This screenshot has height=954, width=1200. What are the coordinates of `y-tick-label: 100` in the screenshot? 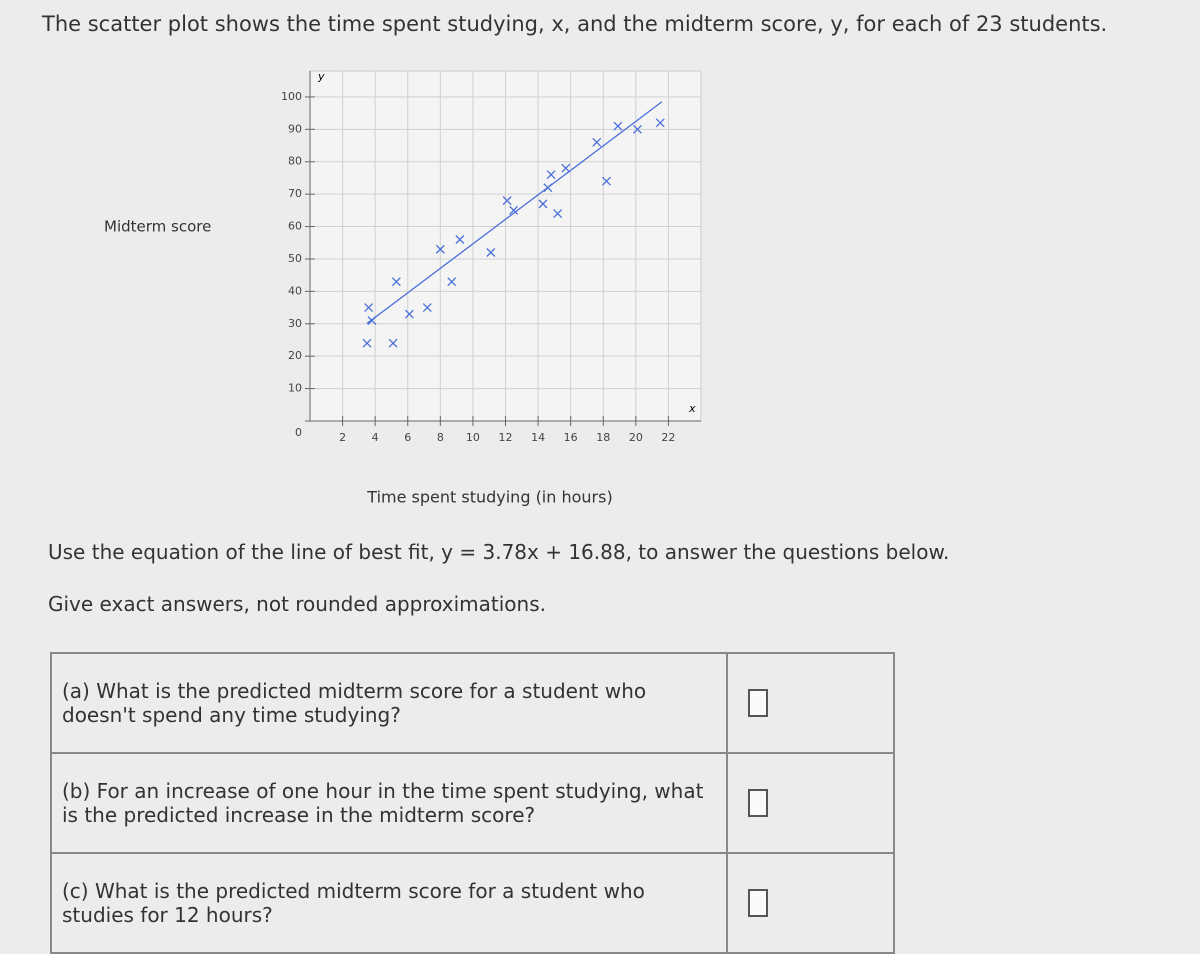 It's located at (291, 96).